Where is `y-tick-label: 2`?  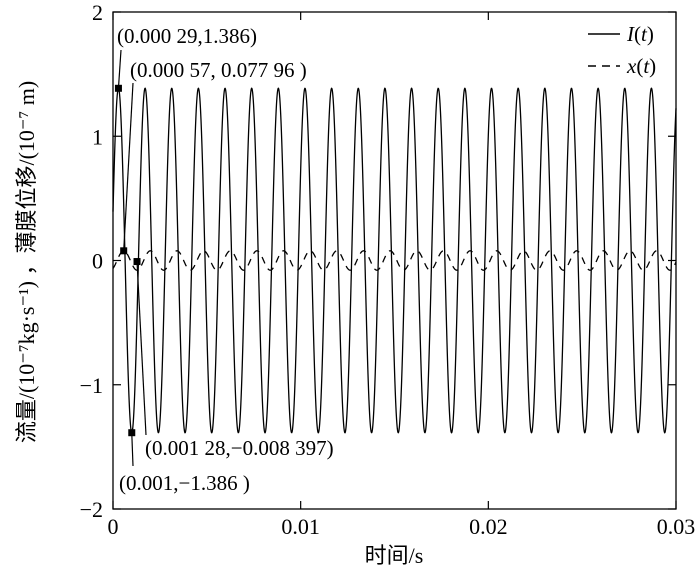
y-tick-label: 2 is located at coordinates (97, 12).